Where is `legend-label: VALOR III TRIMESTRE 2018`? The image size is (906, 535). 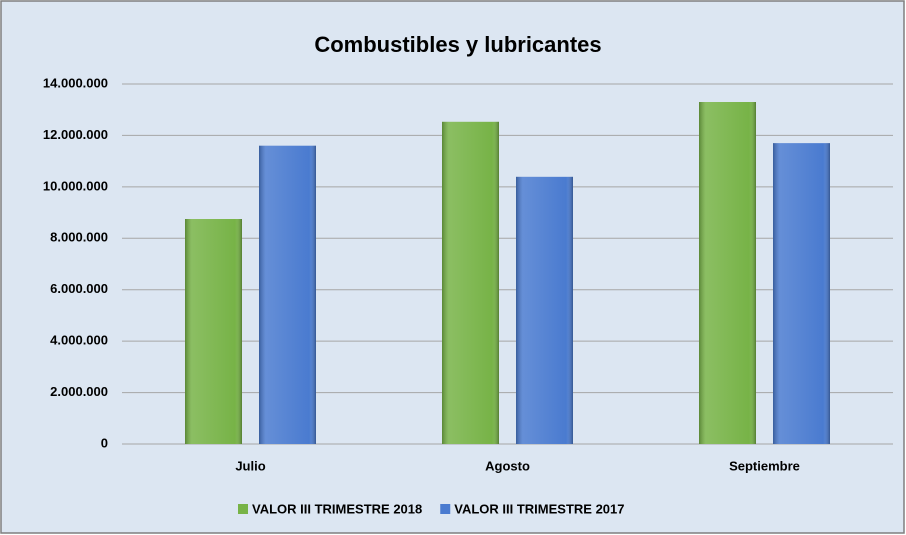
legend-label: VALOR III TRIMESTRE 2018 is located at coordinates (337, 508).